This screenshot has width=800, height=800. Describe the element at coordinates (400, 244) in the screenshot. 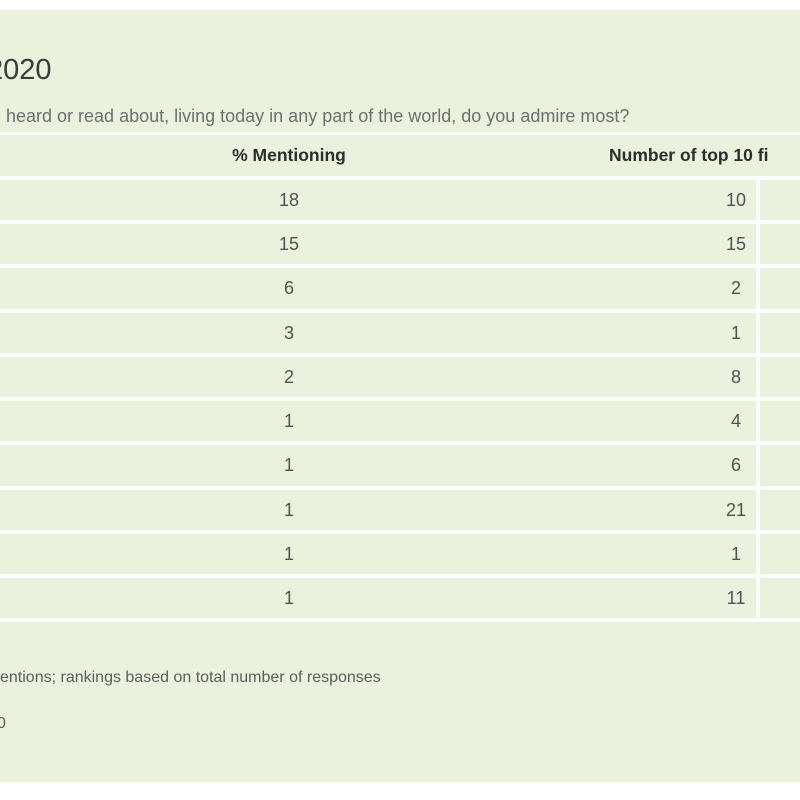

I see `table-row: 15 15` at that location.